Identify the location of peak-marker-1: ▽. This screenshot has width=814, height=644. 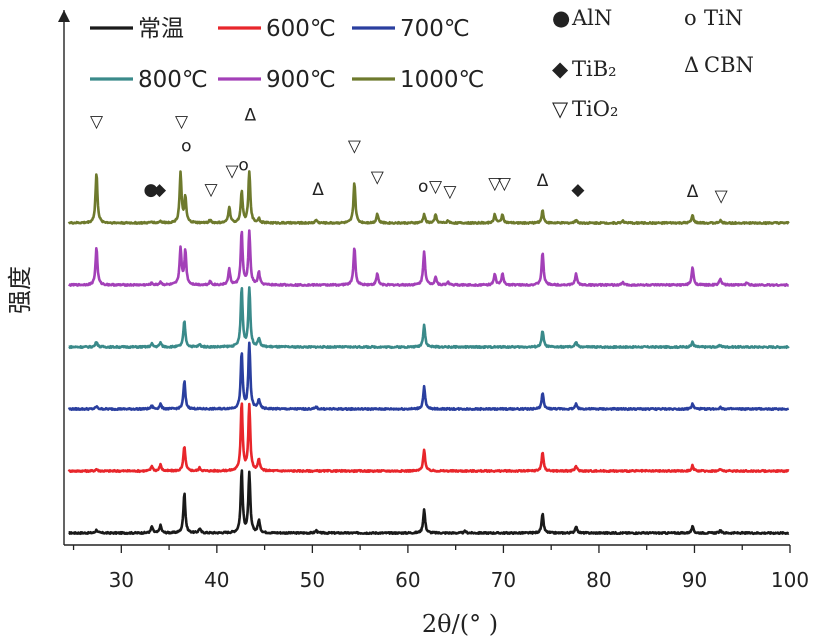
(182, 122).